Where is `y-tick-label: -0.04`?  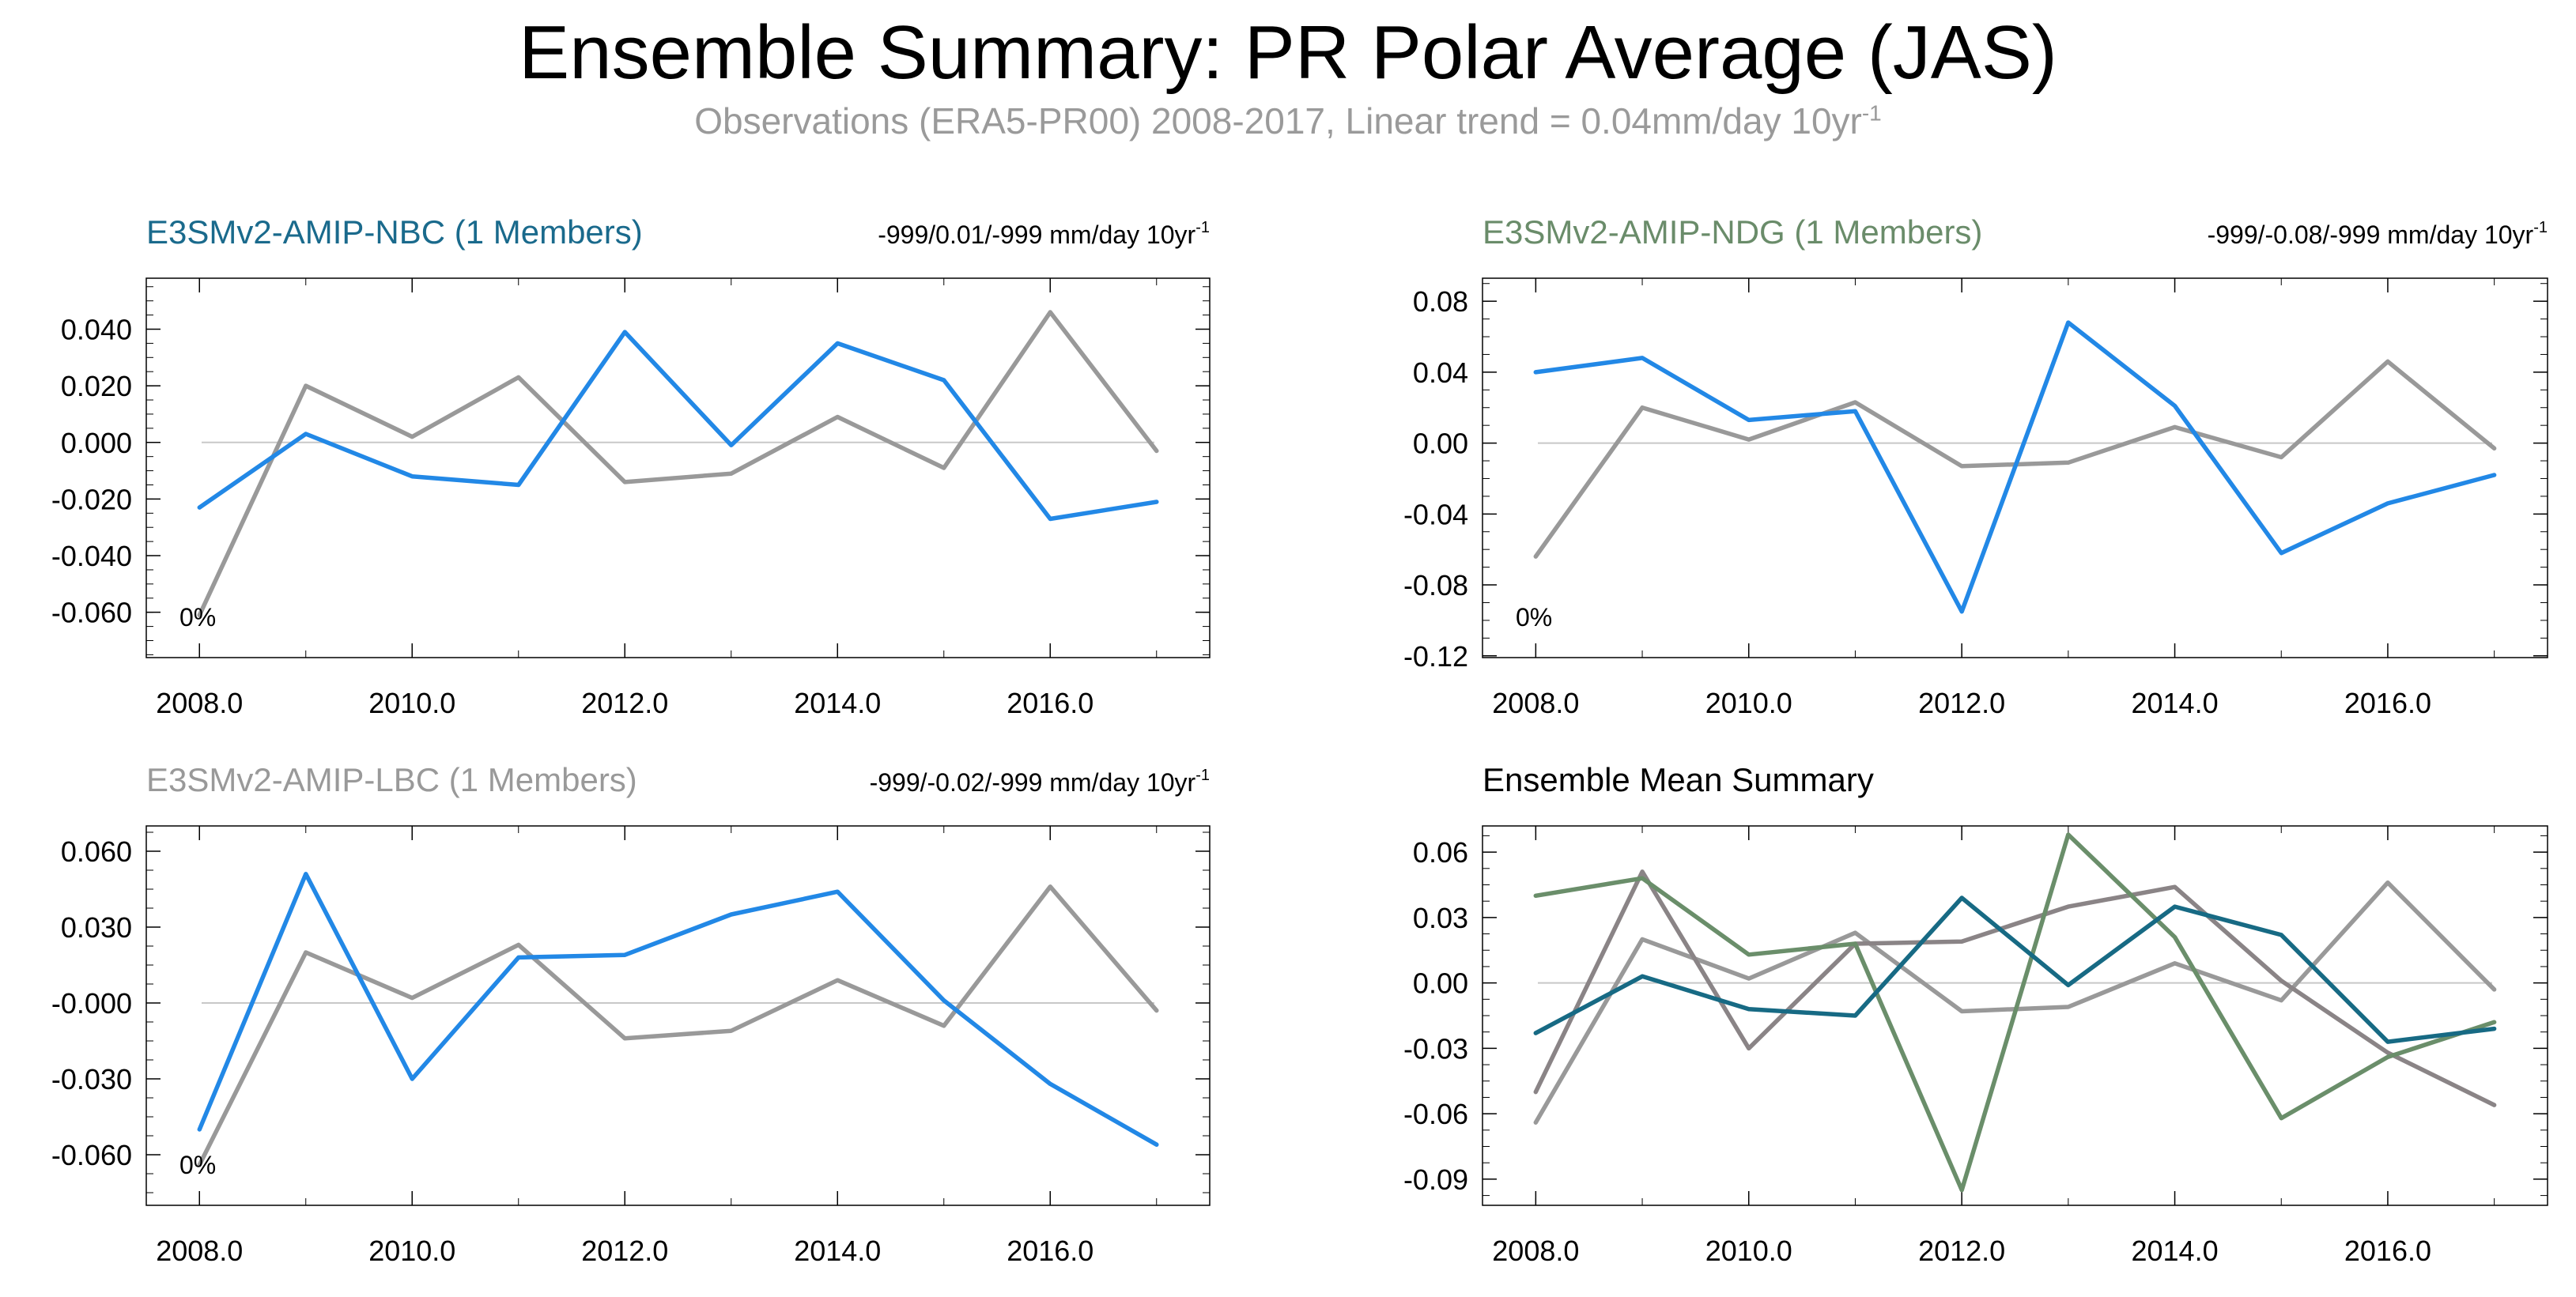
y-tick-label: -0.04 is located at coordinates (1435, 514).